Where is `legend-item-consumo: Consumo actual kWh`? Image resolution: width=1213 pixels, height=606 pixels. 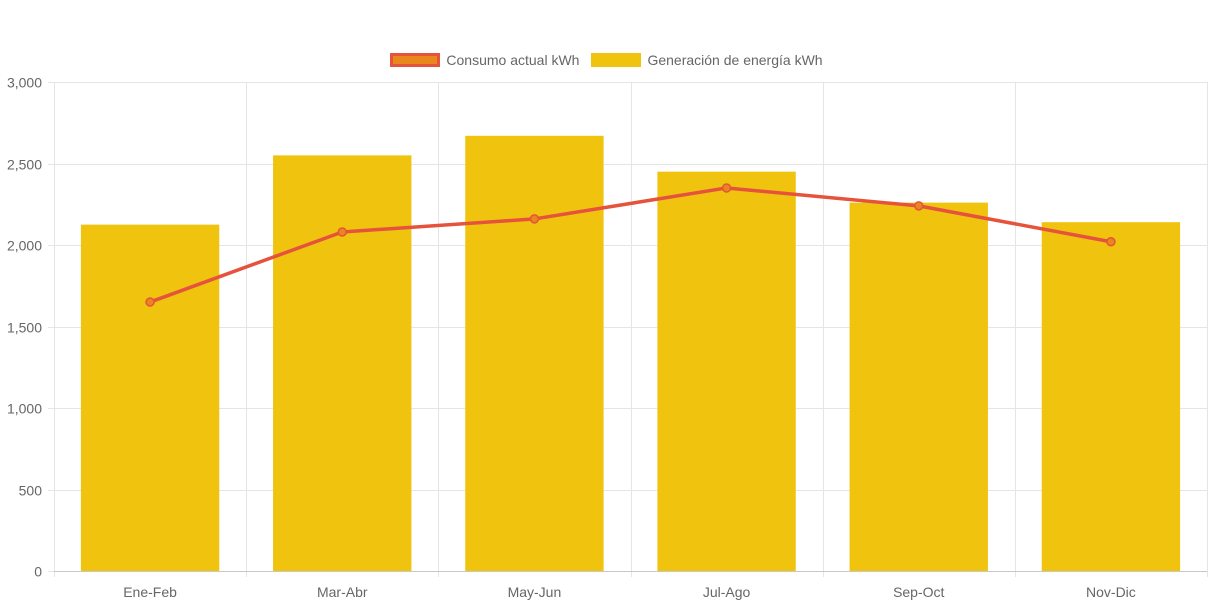
legend-item-consumo: Consumo actual kWh is located at coordinates (484, 60).